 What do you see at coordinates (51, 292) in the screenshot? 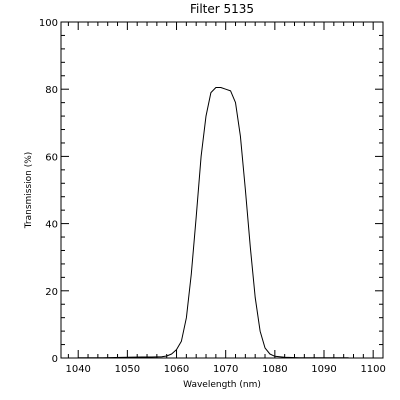
I see `y-tick-label: 20` at bounding box center [51, 292].